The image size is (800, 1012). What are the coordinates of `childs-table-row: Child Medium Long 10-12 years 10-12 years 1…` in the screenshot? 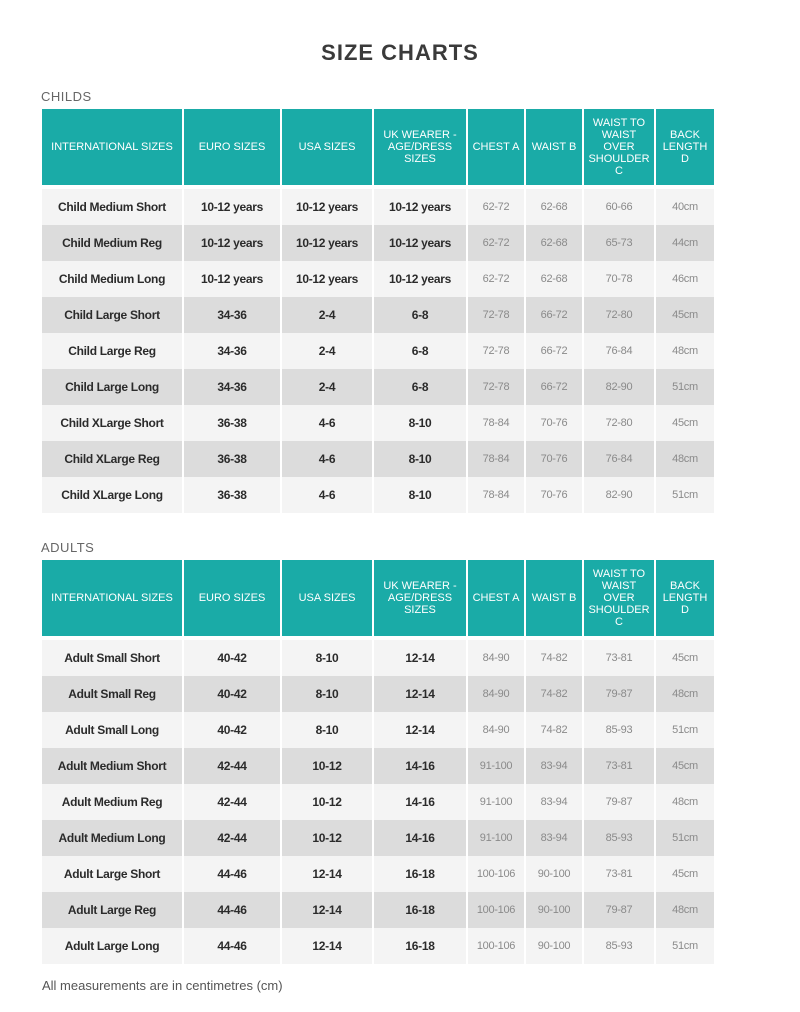 It's located at (378, 279).